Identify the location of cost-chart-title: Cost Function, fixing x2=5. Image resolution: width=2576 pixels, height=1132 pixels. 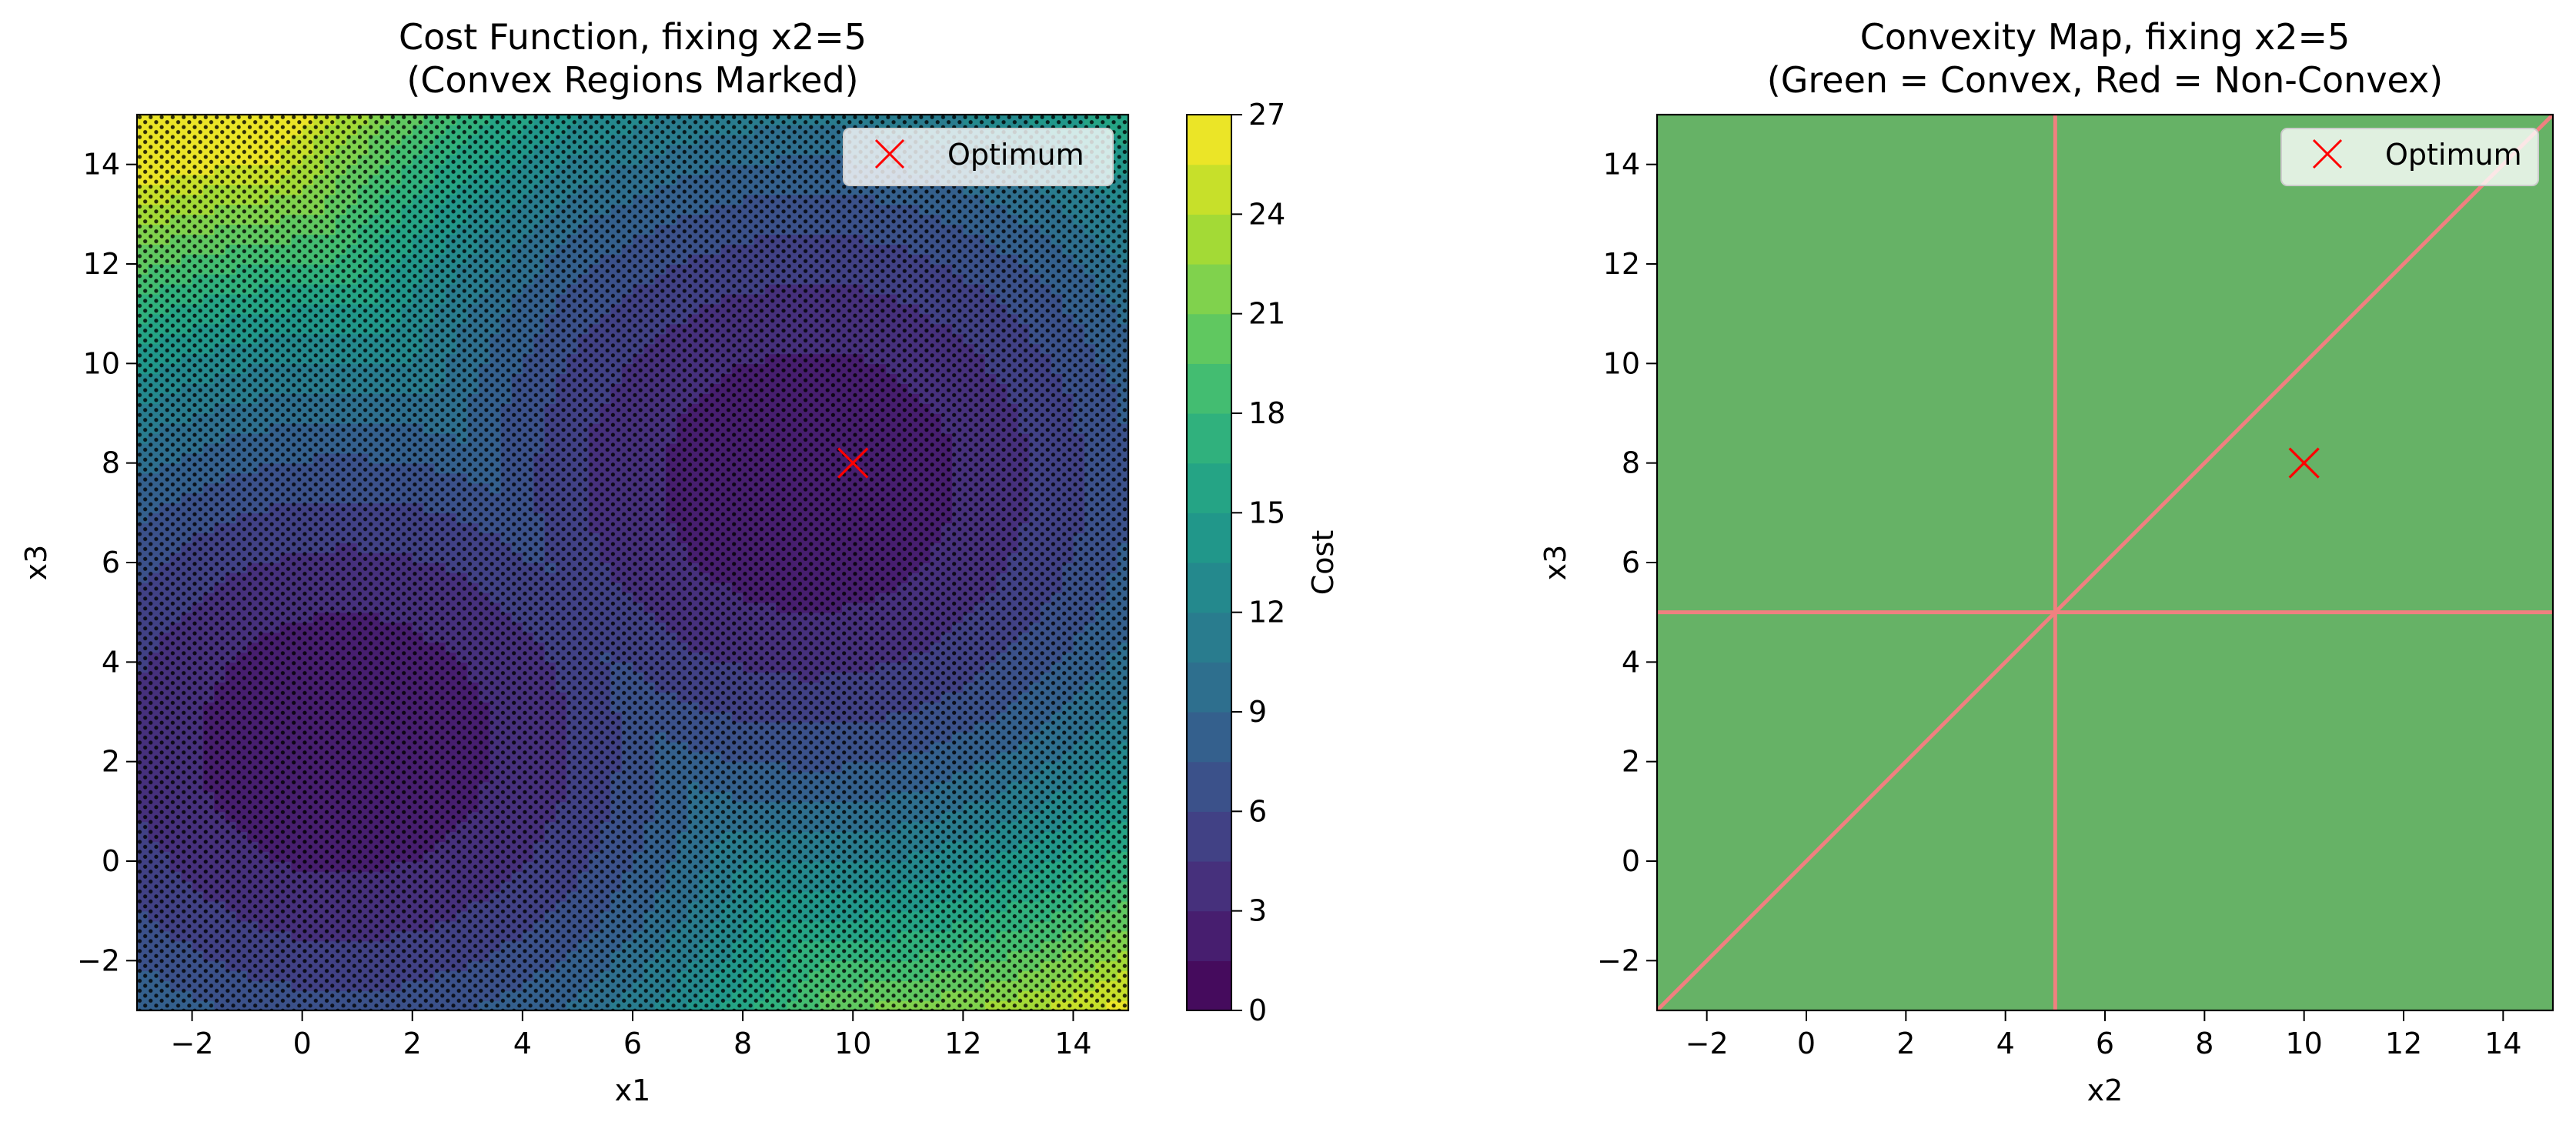
(633, 37).